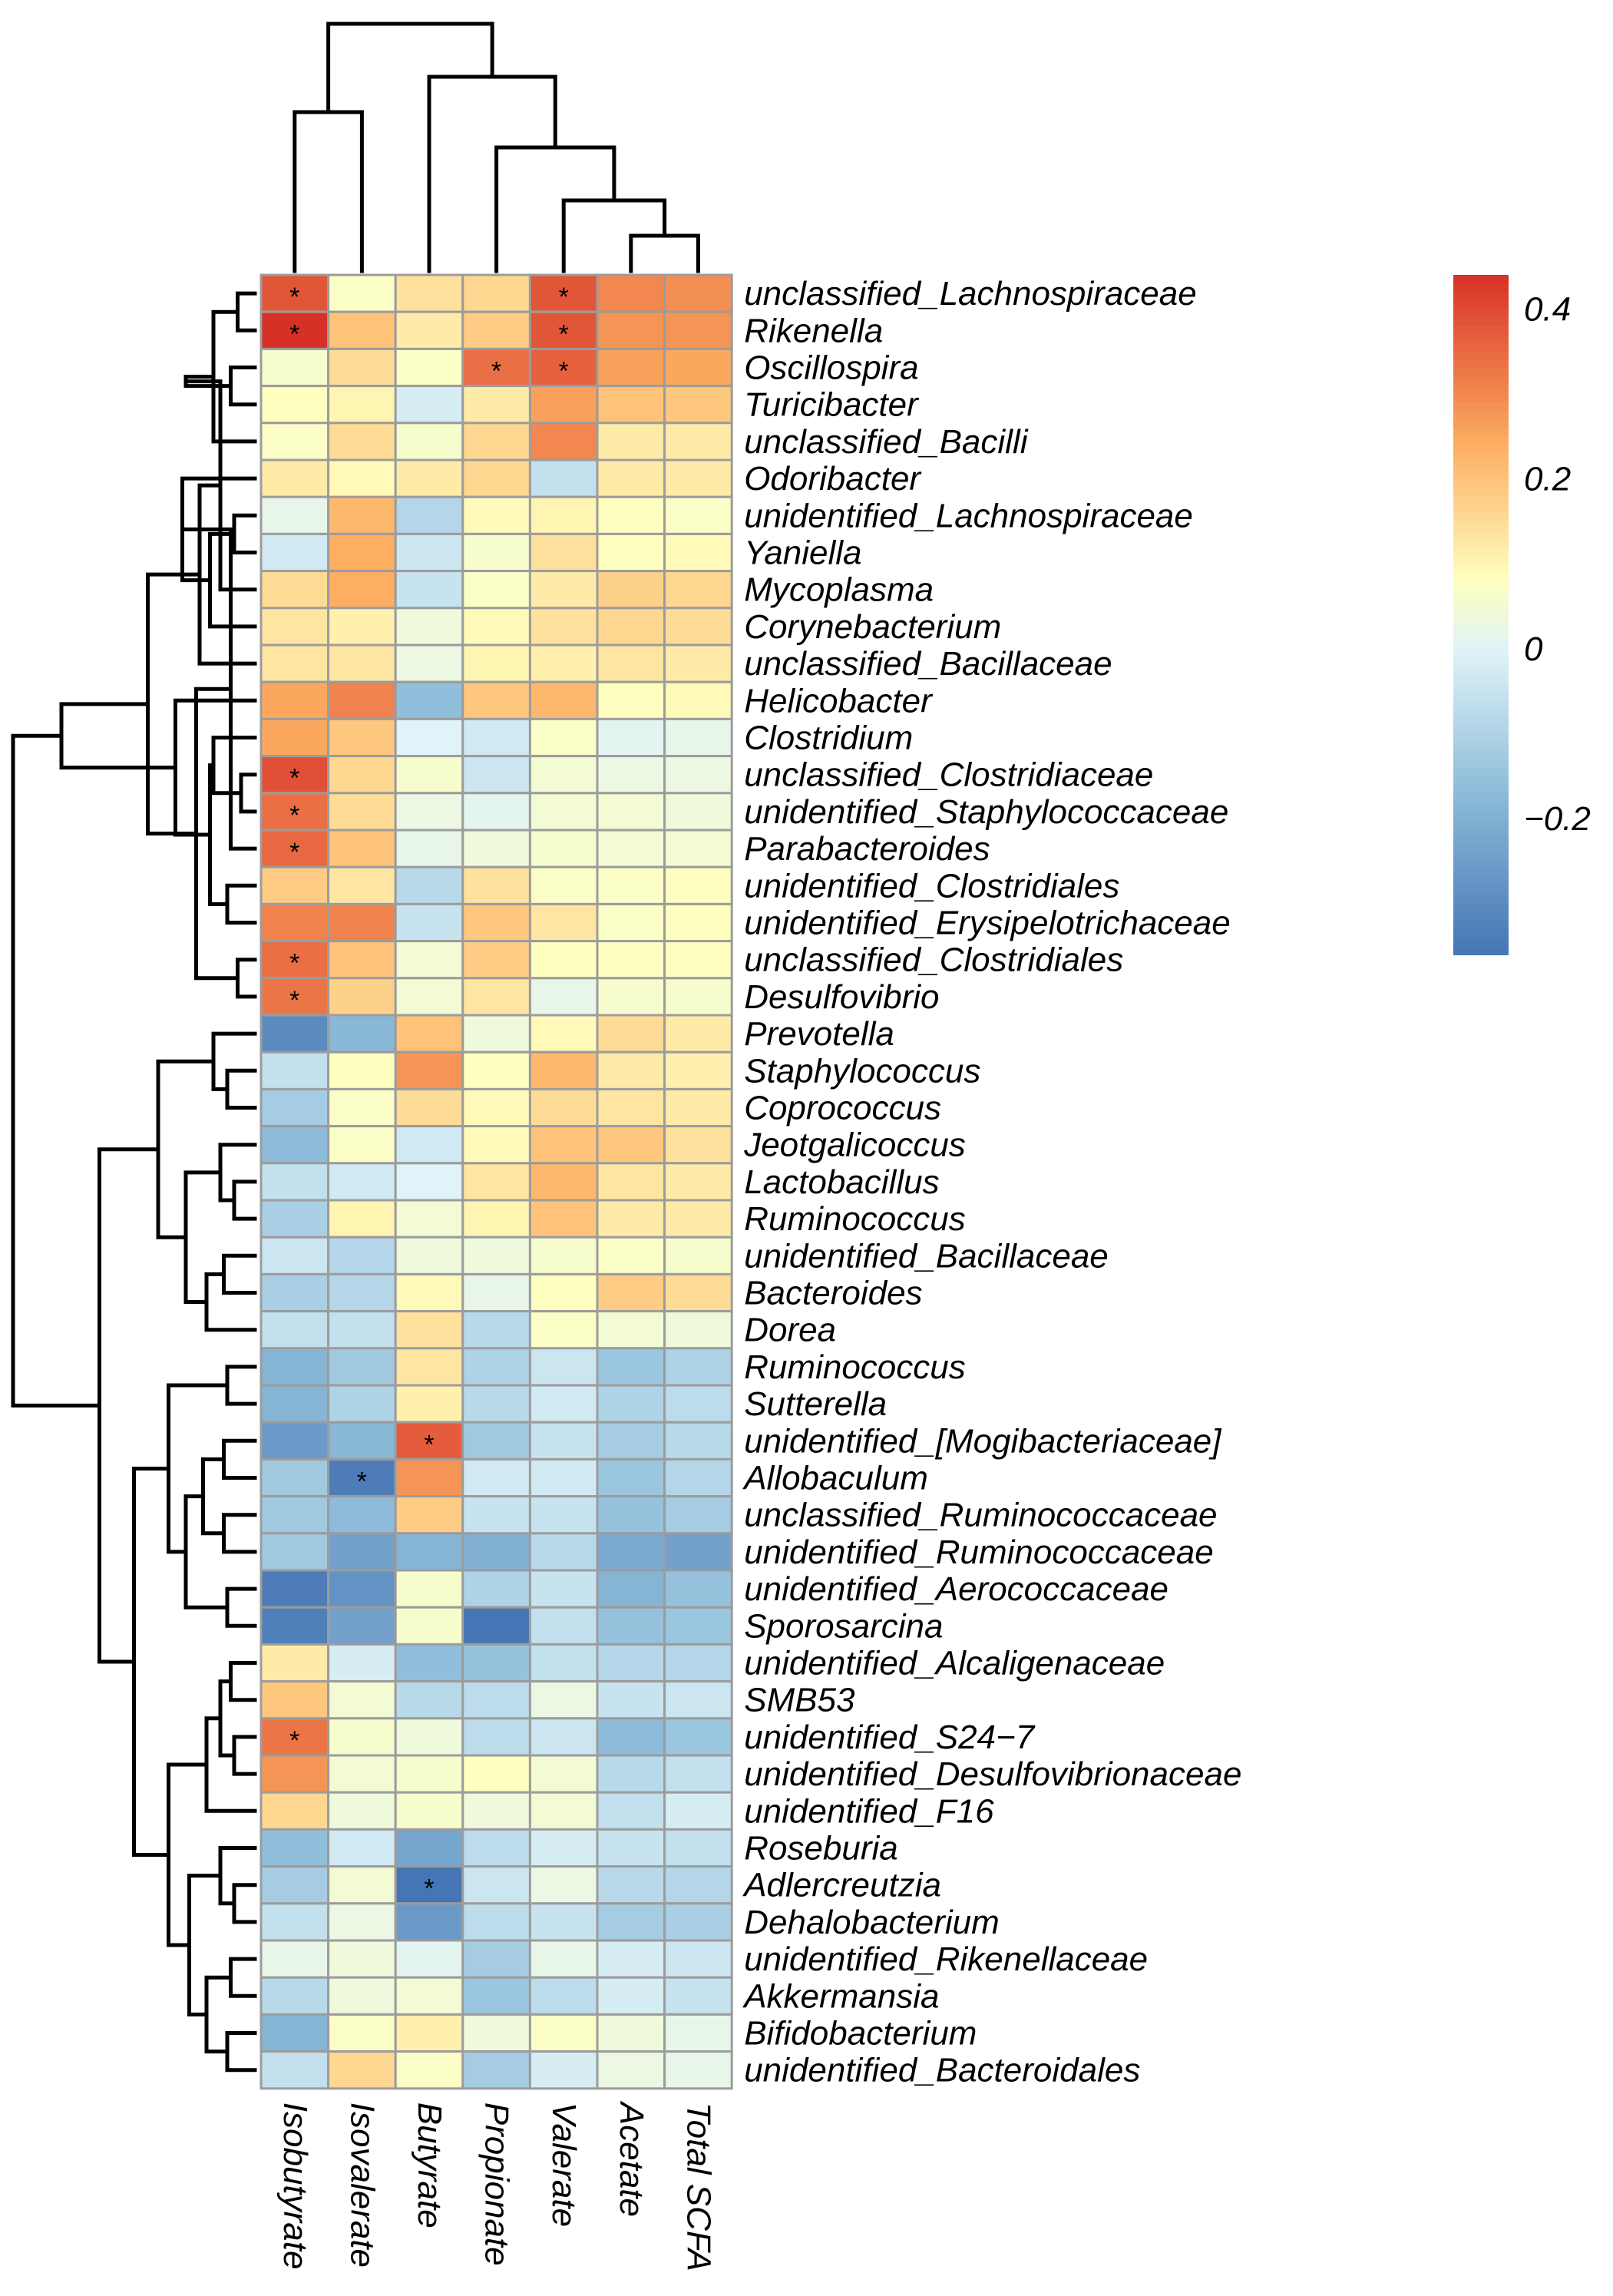  Describe the element at coordinates (833, 1293) in the screenshot. I see `row-label: Bacteroides` at that location.